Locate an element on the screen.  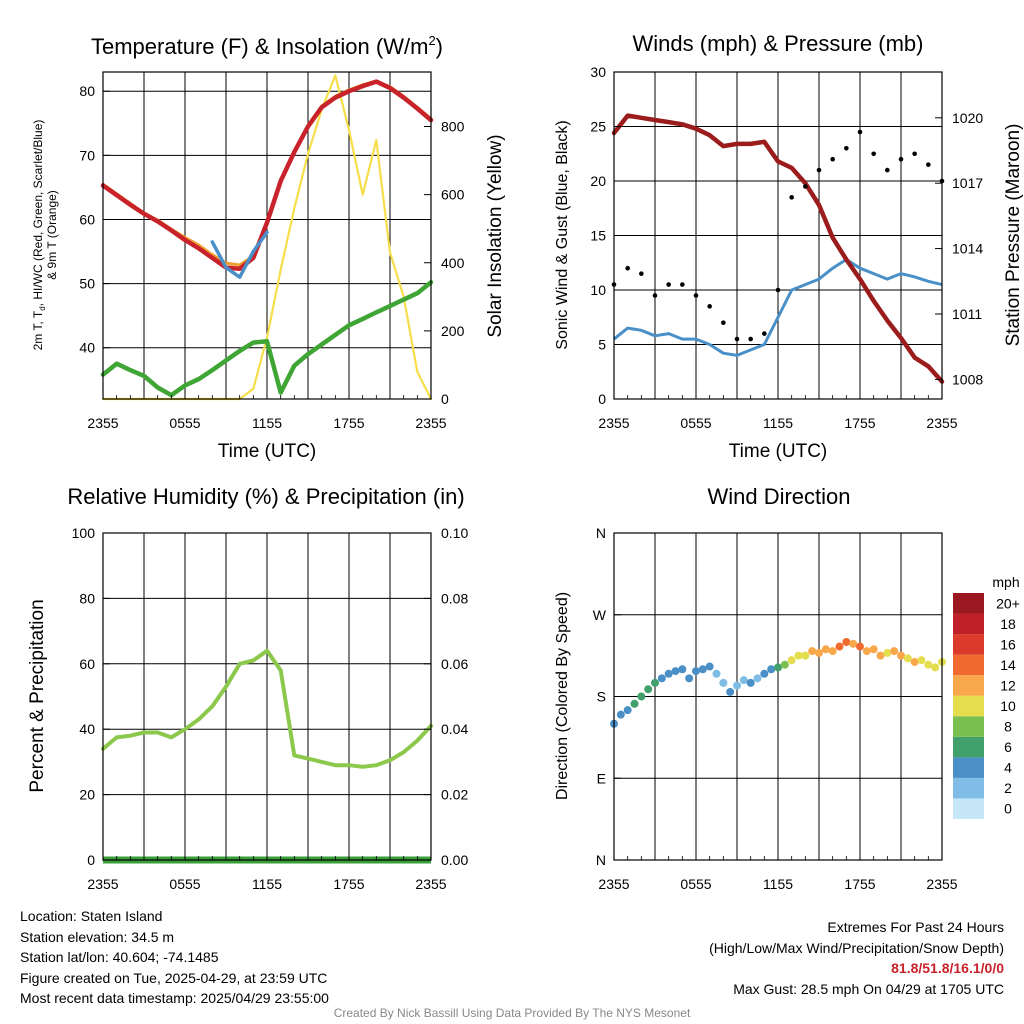
temperature-panel-title: Temperature (F) & Insolation (W/m2) is located at coordinates (267, 46).